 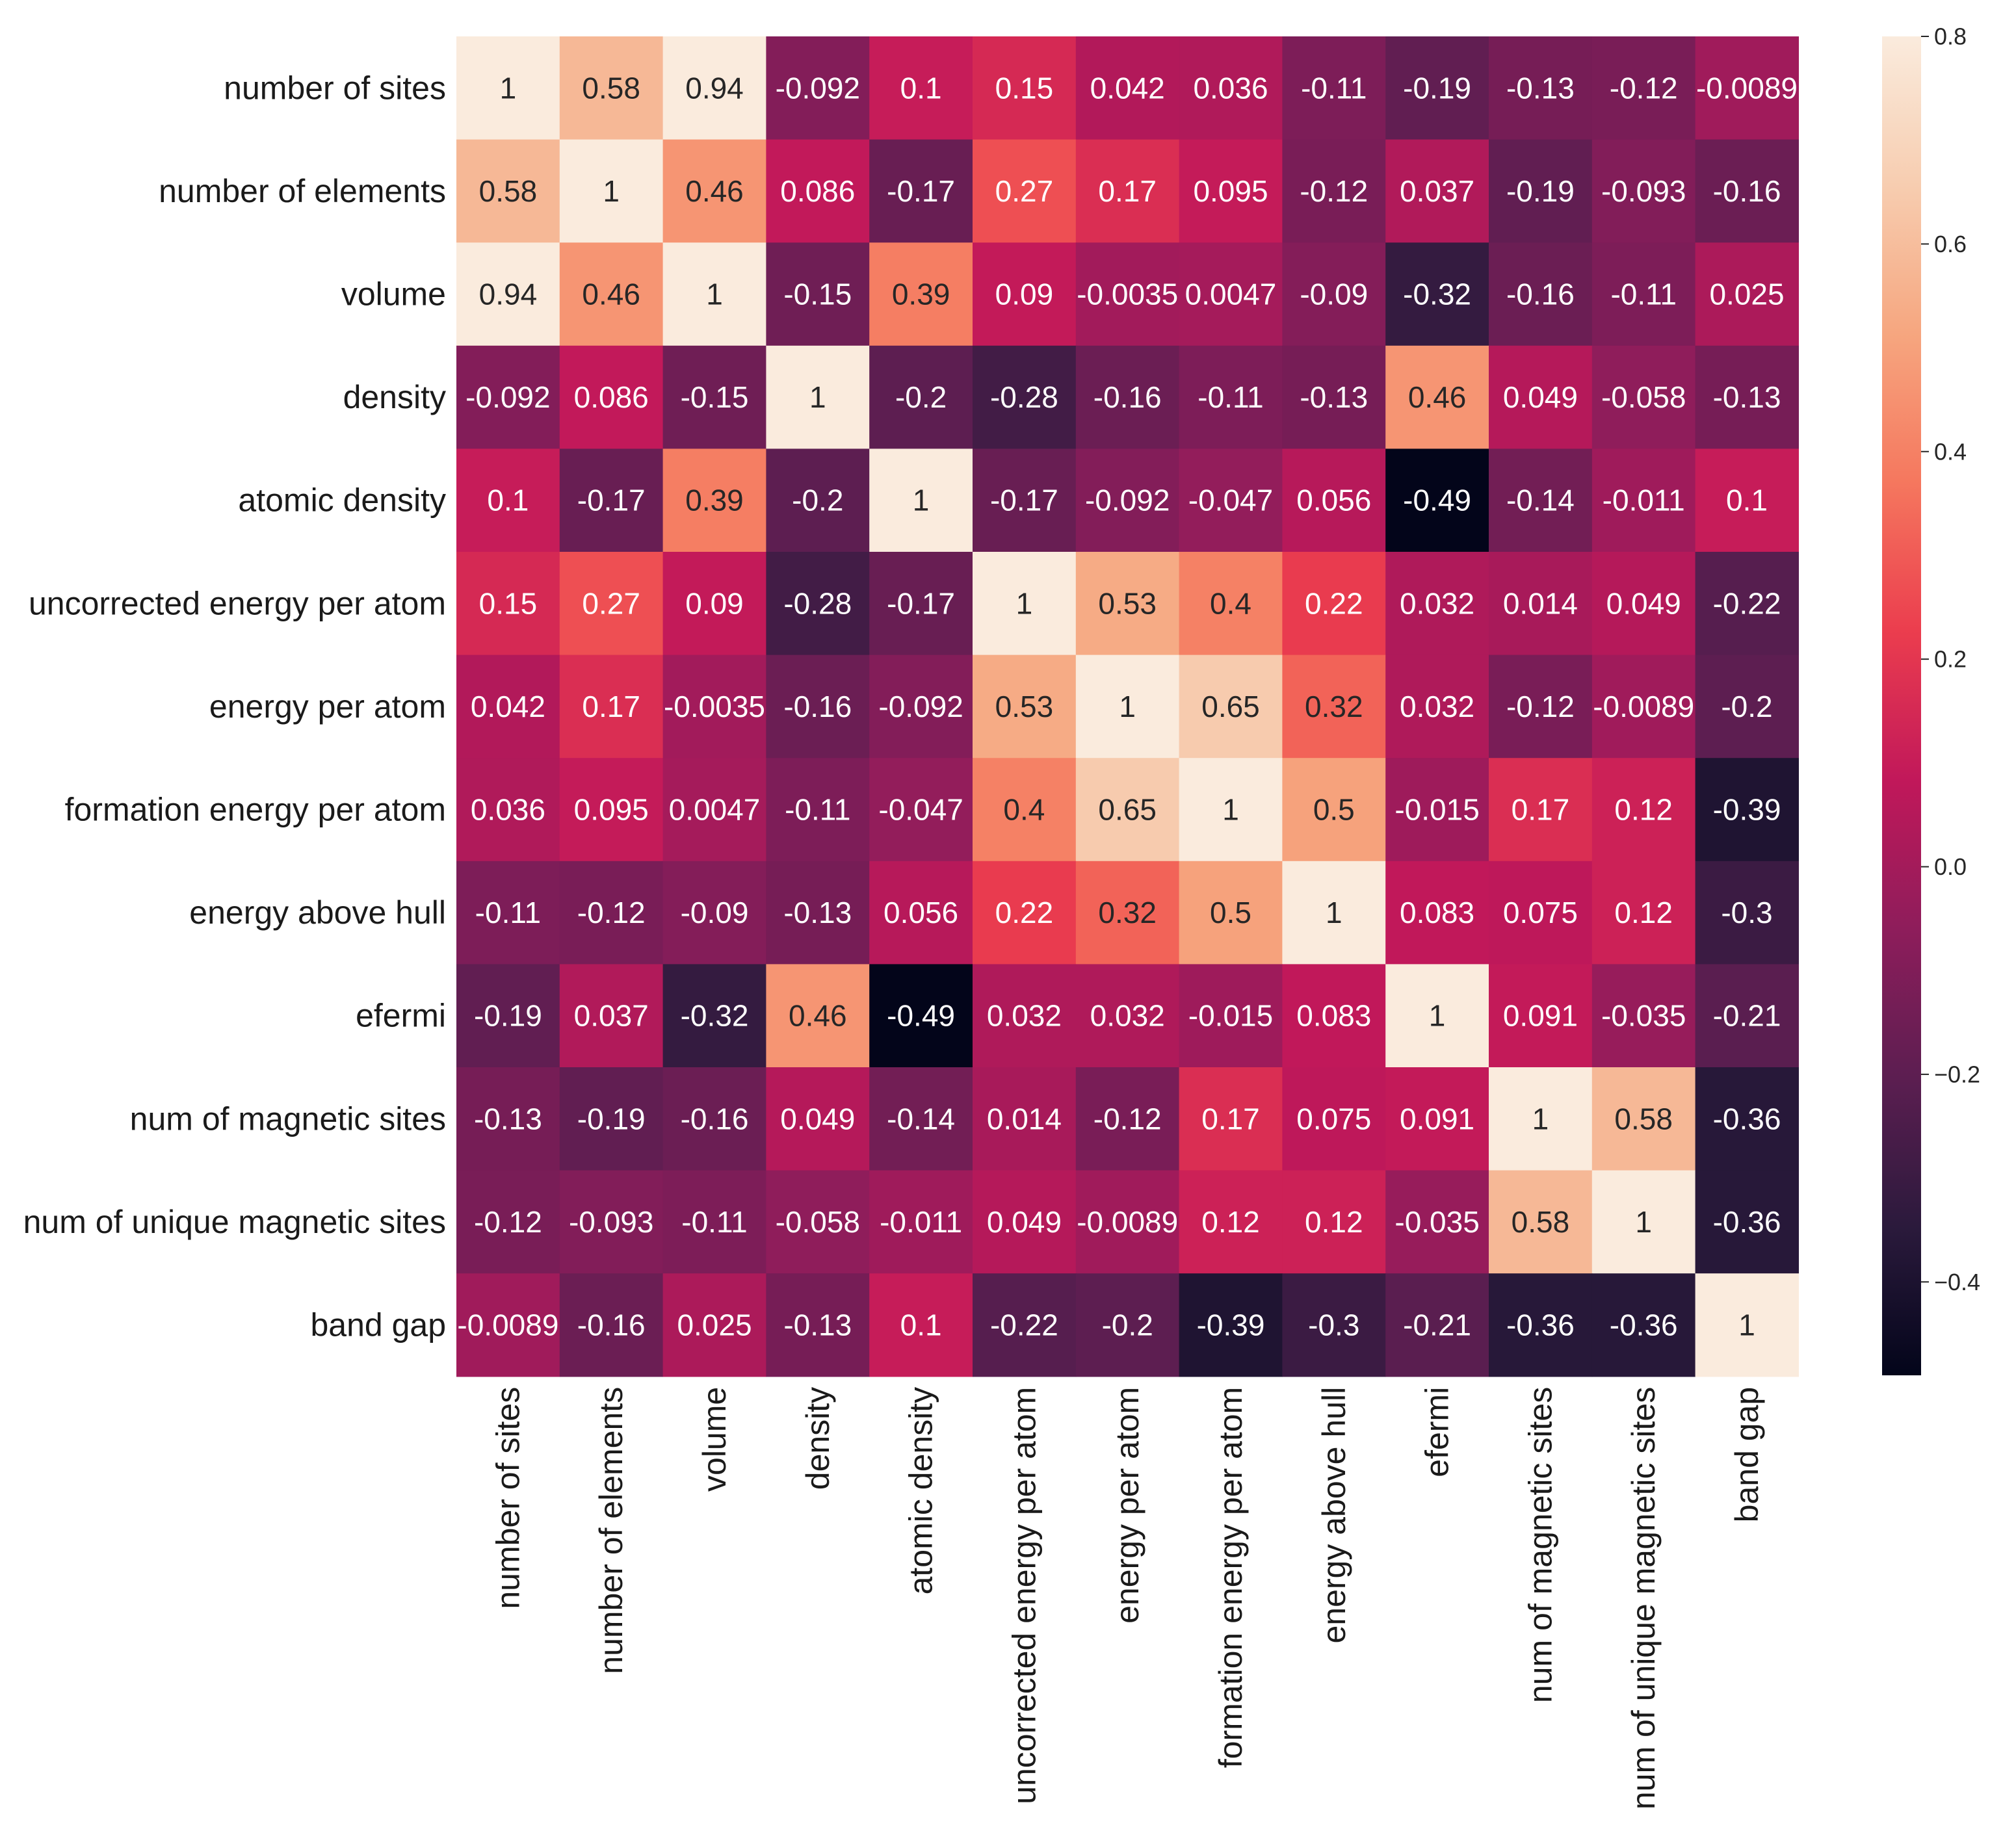 I want to click on heatmap-cell-value: 0.014, so click(x=1540, y=603).